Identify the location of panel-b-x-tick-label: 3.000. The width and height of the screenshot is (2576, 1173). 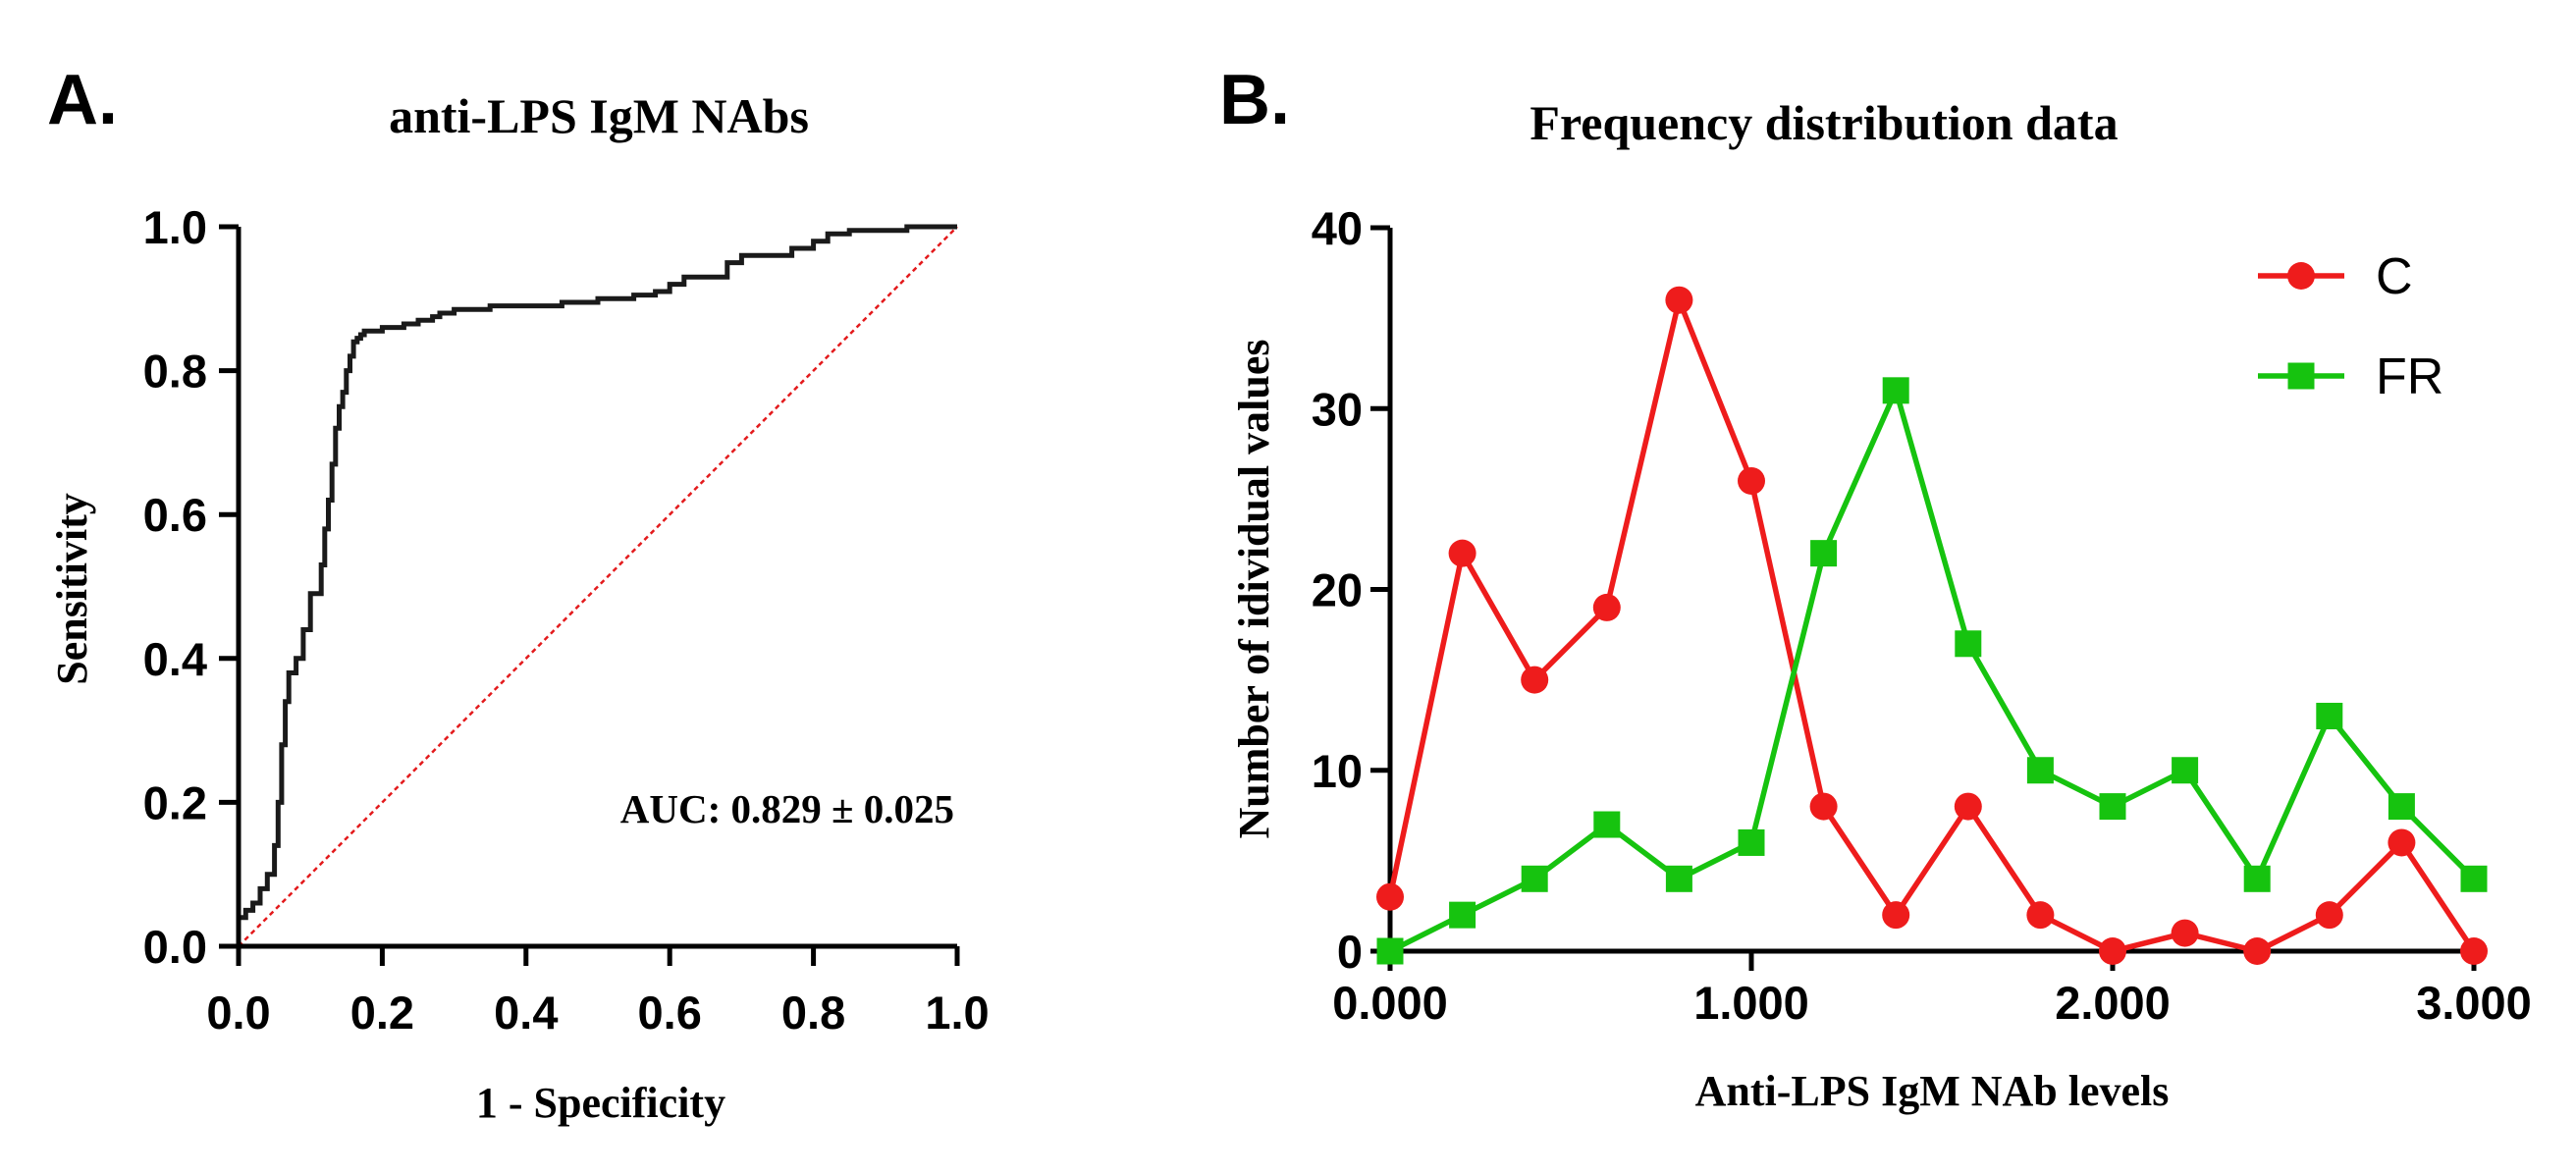
(2474, 1003).